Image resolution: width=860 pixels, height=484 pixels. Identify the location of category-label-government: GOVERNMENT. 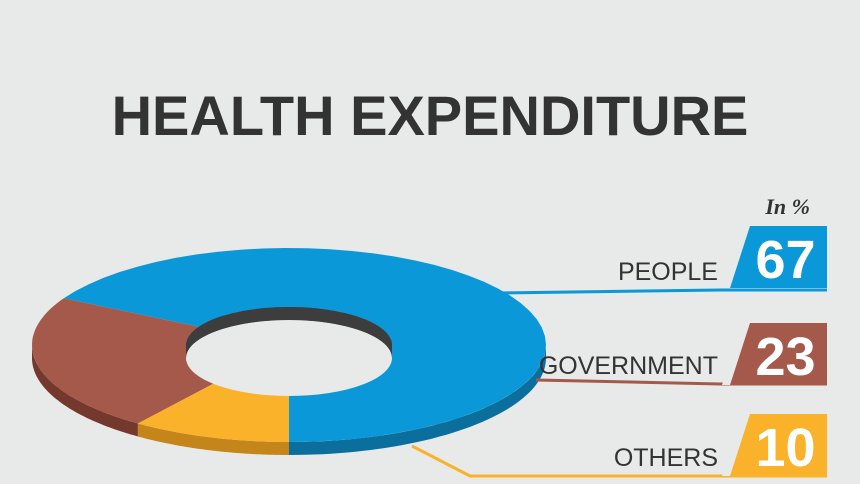
(628, 366).